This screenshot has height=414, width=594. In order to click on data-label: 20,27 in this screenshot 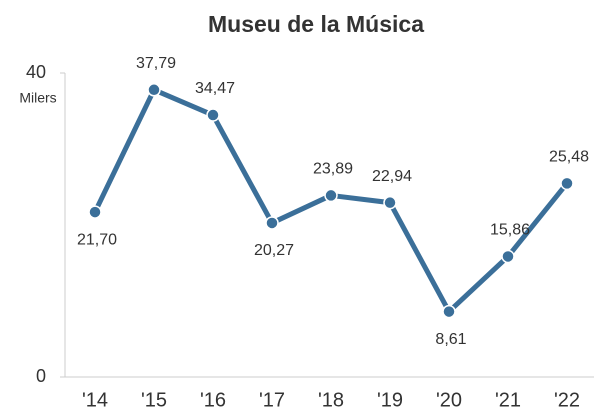, I will do `click(274, 250)`.